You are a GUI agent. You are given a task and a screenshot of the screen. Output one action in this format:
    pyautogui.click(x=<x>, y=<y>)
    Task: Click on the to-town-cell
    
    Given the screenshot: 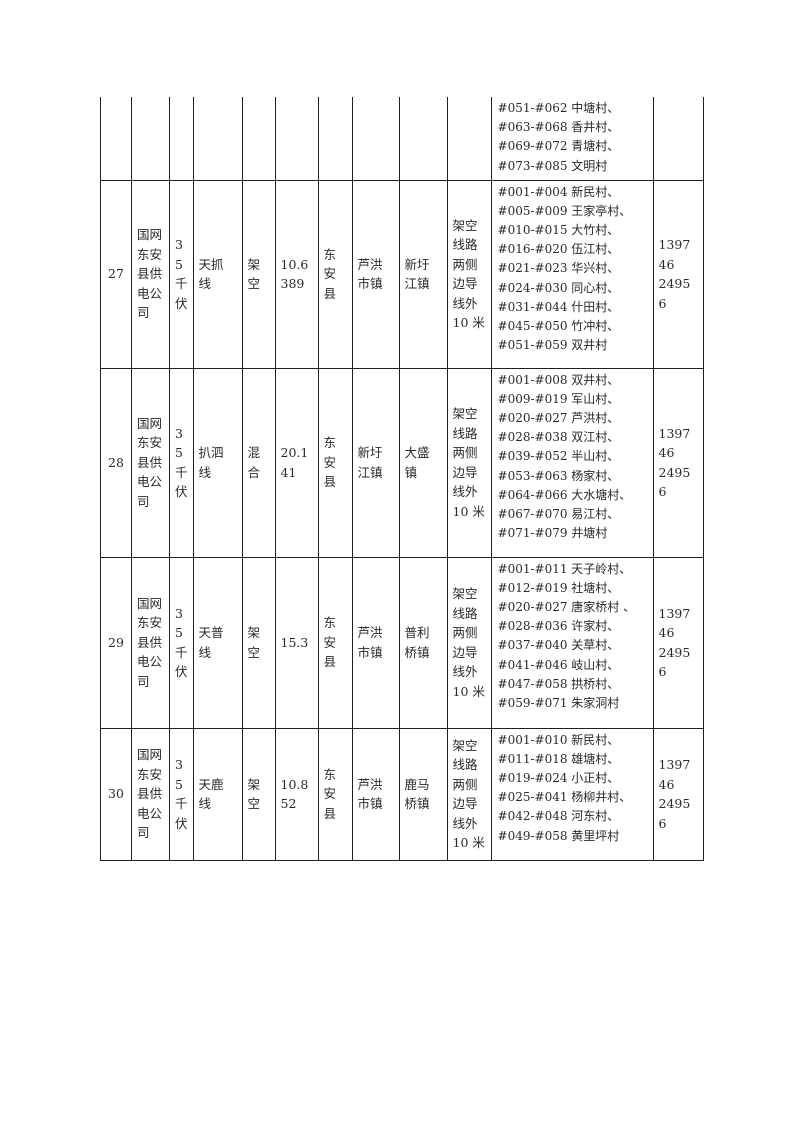 What is the action you would take?
    pyautogui.click(x=423, y=139)
    